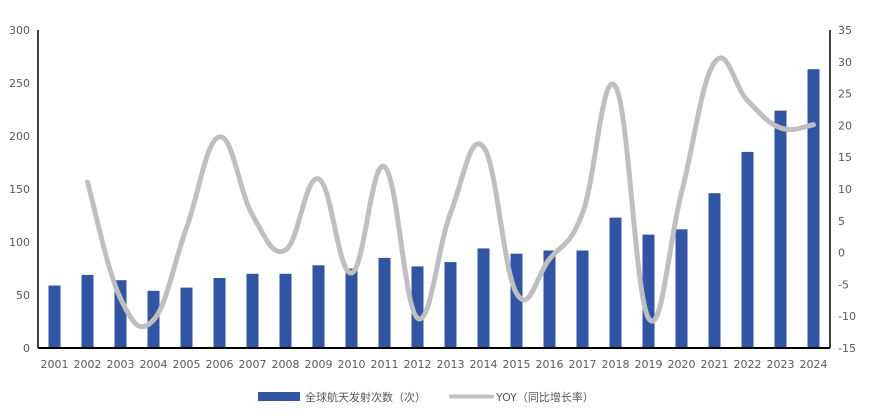 The image size is (869, 416). Describe the element at coordinates (385, 364) in the screenshot. I see `x-tick-label: 2011` at that location.